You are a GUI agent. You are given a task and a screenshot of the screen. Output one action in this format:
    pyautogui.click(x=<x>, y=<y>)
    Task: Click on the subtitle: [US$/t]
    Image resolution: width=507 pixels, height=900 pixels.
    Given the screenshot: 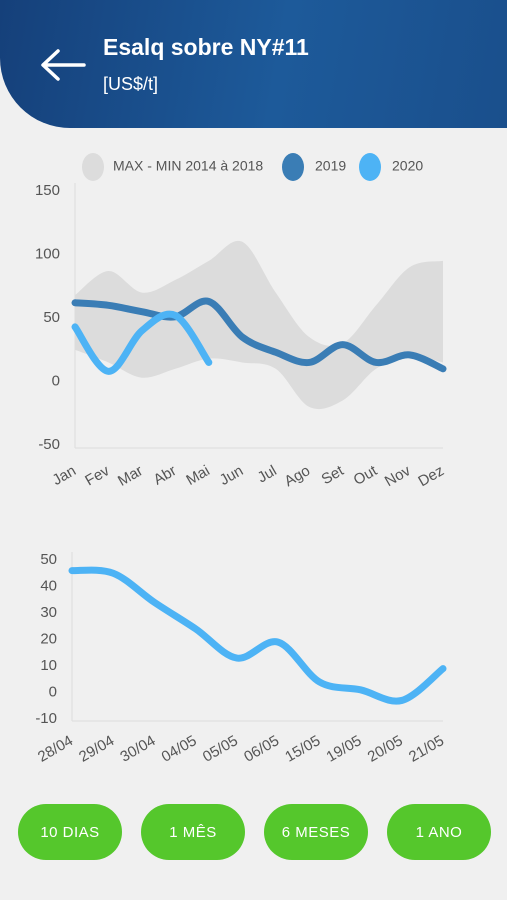 What is the action you would take?
    pyautogui.click(x=131, y=84)
    